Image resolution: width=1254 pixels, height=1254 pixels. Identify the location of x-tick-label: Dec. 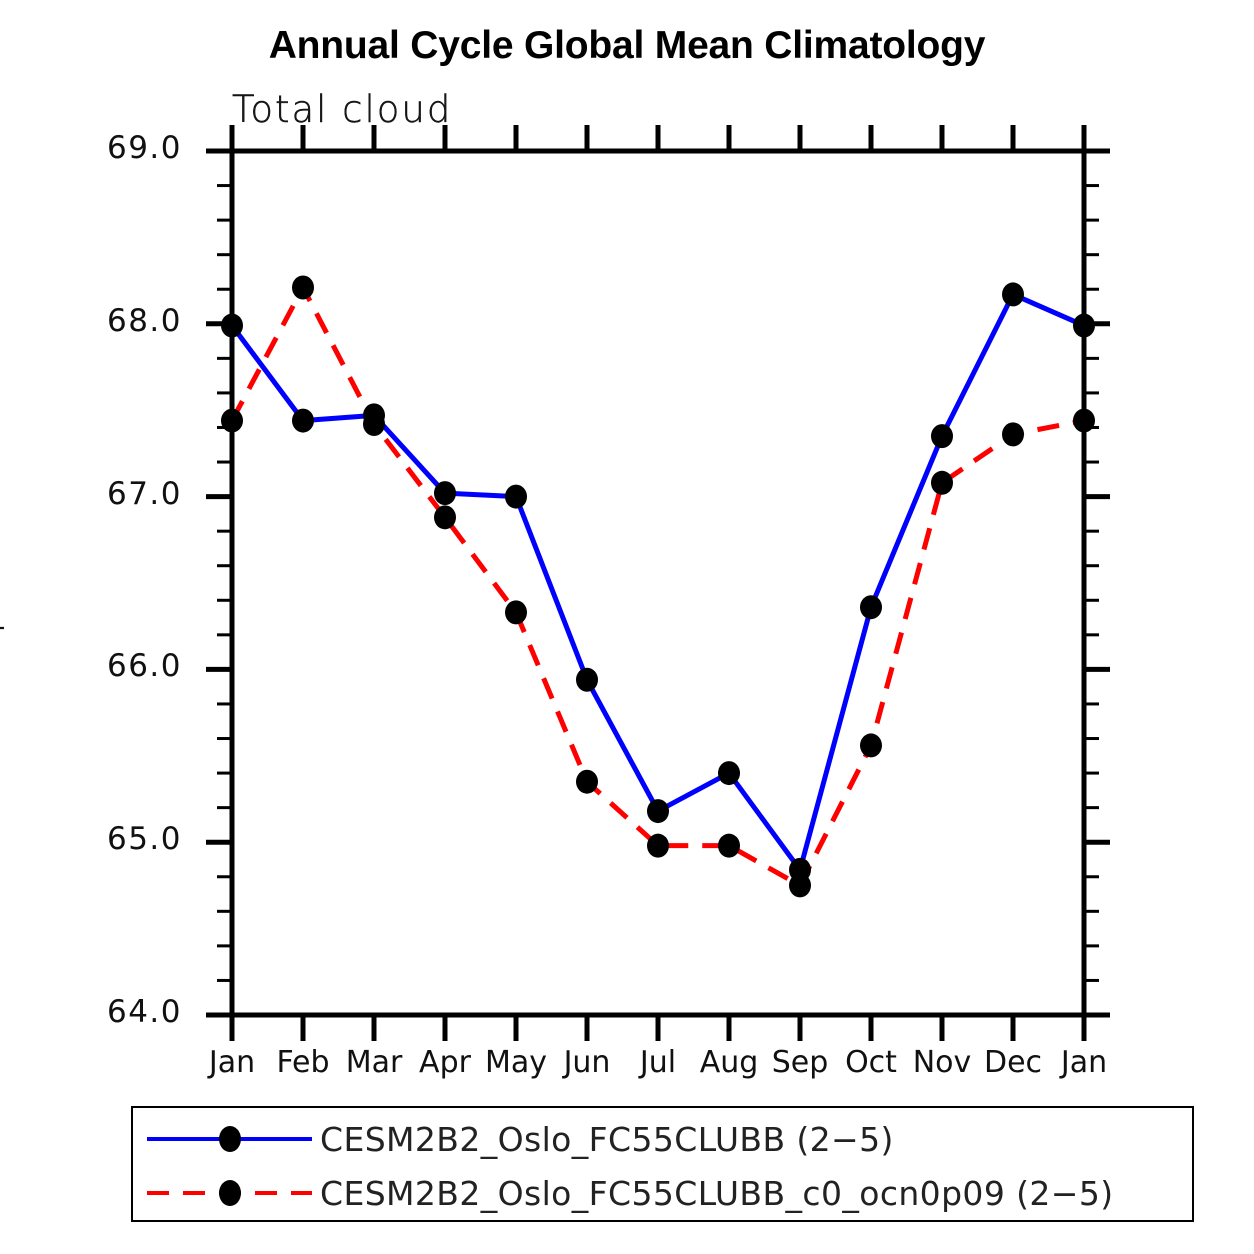
(1013, 1062).